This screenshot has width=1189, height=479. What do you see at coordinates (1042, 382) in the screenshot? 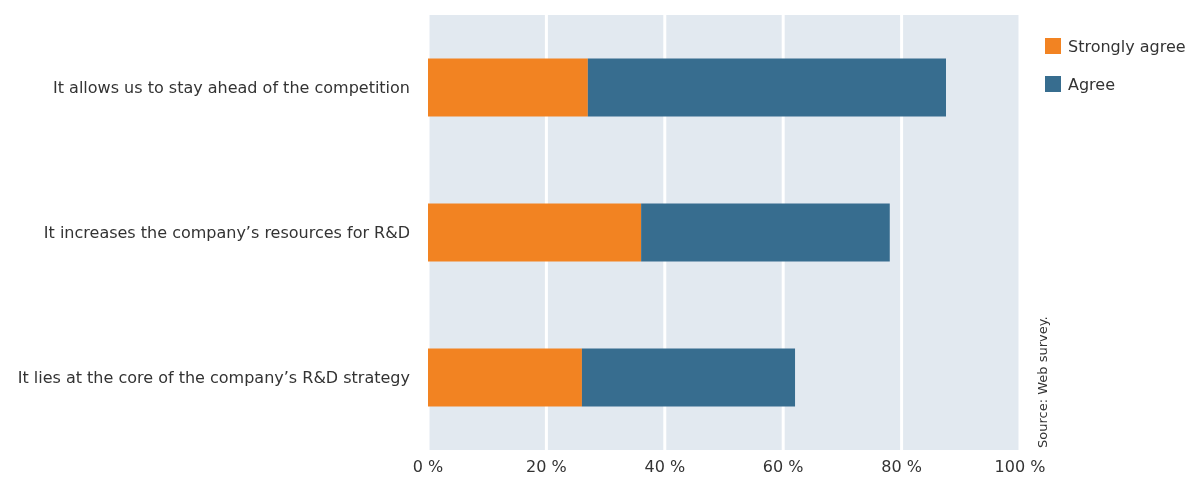
I see `source-note: Source: Web survey.` at bounding box center [1042, 382].